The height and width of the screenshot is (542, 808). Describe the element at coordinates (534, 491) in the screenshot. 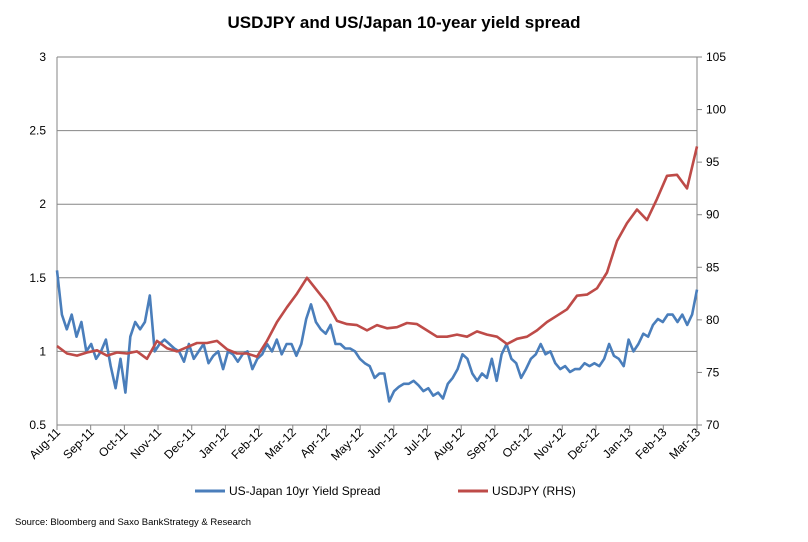

I see `legend-label-usdjpy: USDJPY (RHS)` at that location.